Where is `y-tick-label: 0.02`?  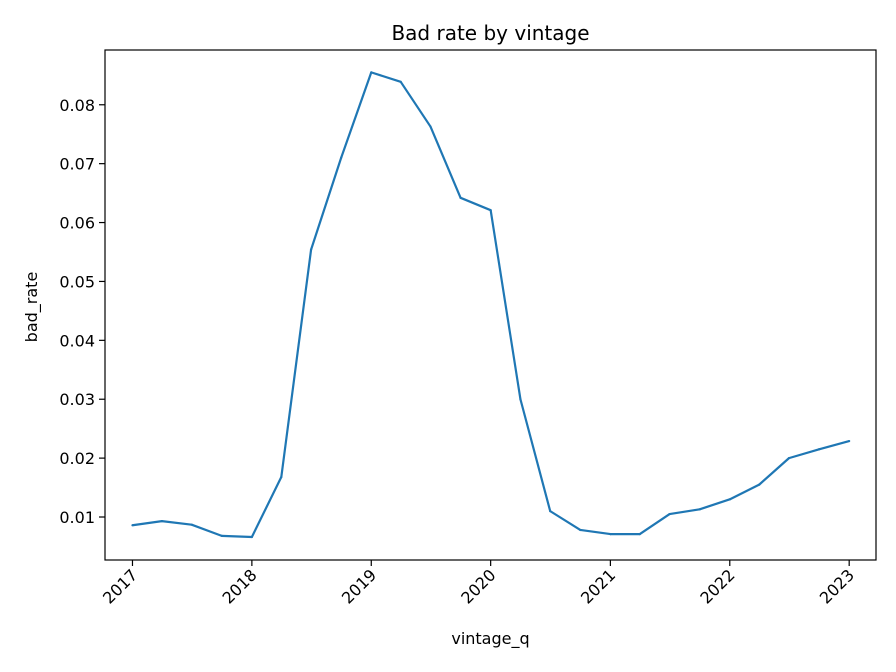
y-tick-label: 0.02 is located at coordinates (77, 458).